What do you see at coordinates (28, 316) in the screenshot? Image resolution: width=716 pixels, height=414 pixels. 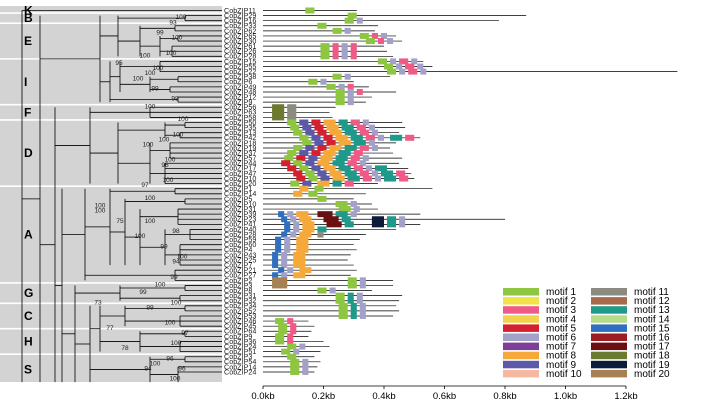 I see `group-label: C` at bounding box center [28, 316].